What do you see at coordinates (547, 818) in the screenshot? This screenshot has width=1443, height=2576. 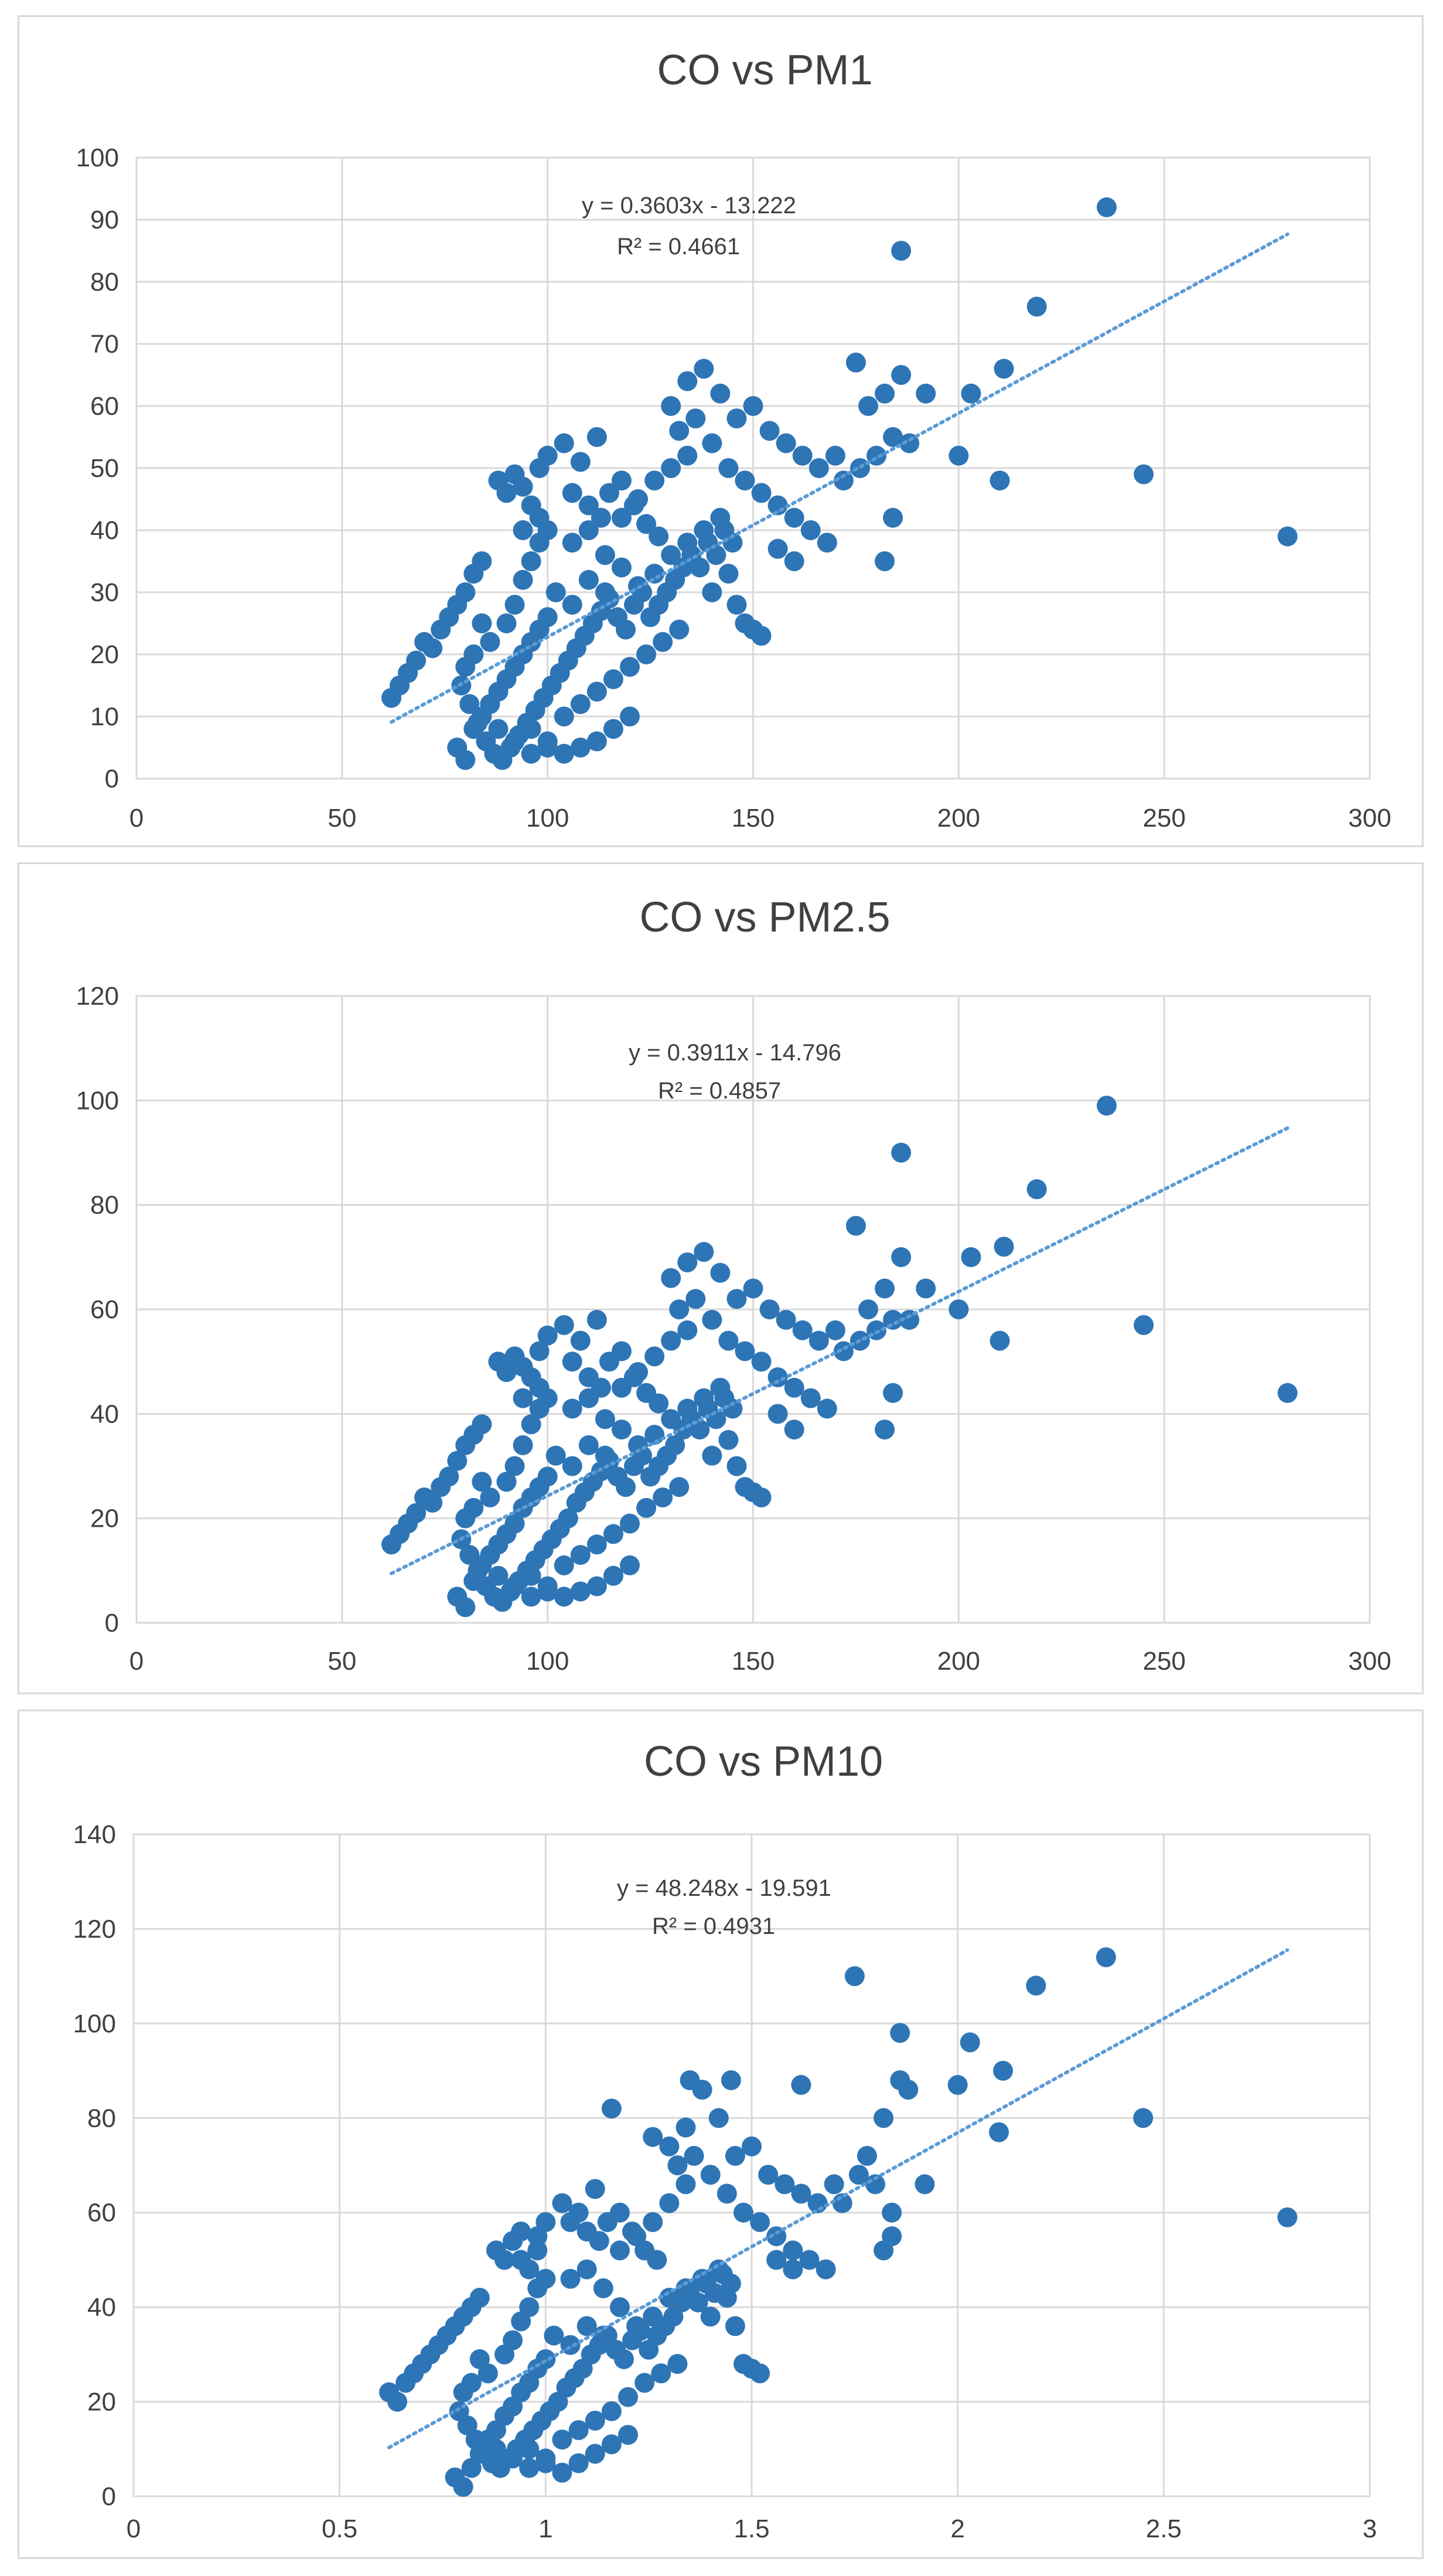 I see `x-tick-label: 100` at bounding box center [547, 818].